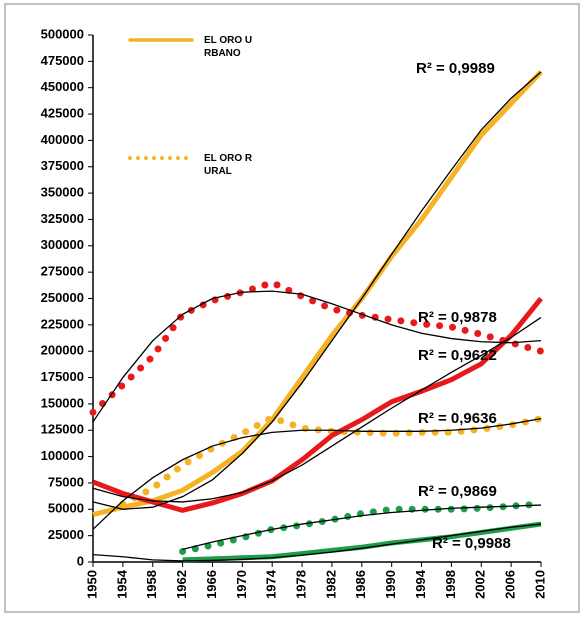 Image resolution: width=585 pixels, height=617 pixels. What do you see at coordinates (241, 584) in the screenshot?
I see `x-tick-label: 1970` at bounding box center [241, 584].